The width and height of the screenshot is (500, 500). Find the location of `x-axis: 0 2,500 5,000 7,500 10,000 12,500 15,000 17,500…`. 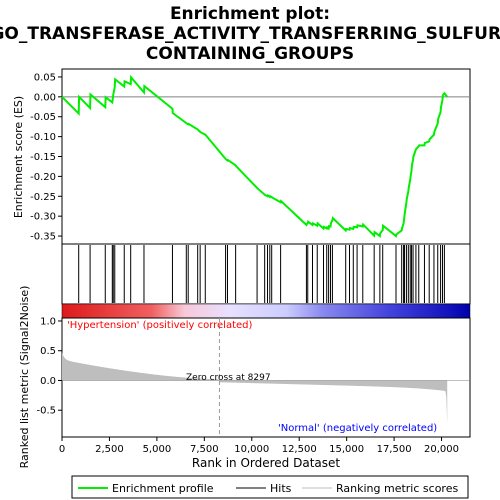

x-axis: 0 2,500 5,000 7,500 10,000 12,500 15,000 17,500… is located at coordinates (259, 446).